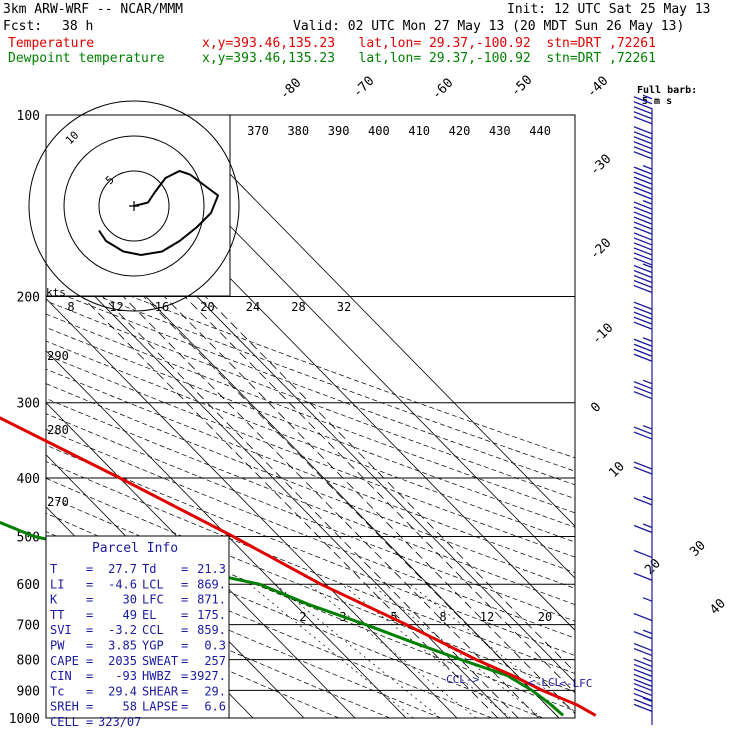 This screenshot has height=740, width=740. Describe the element at coordinates (653, 567) in the screenshot. I see `isotherm-label: 20` at that location.